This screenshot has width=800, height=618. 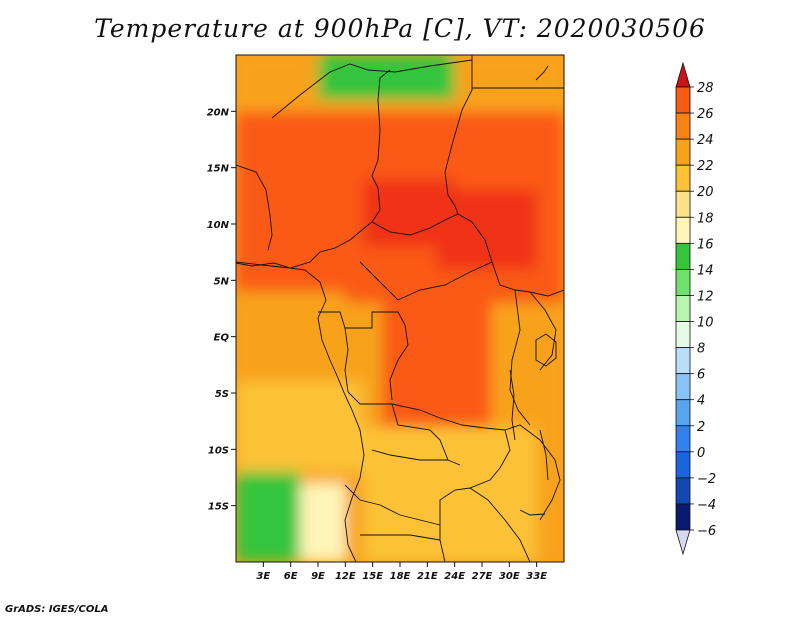 I want to click on colorbar-label: 4, so click(x=701, y=401).